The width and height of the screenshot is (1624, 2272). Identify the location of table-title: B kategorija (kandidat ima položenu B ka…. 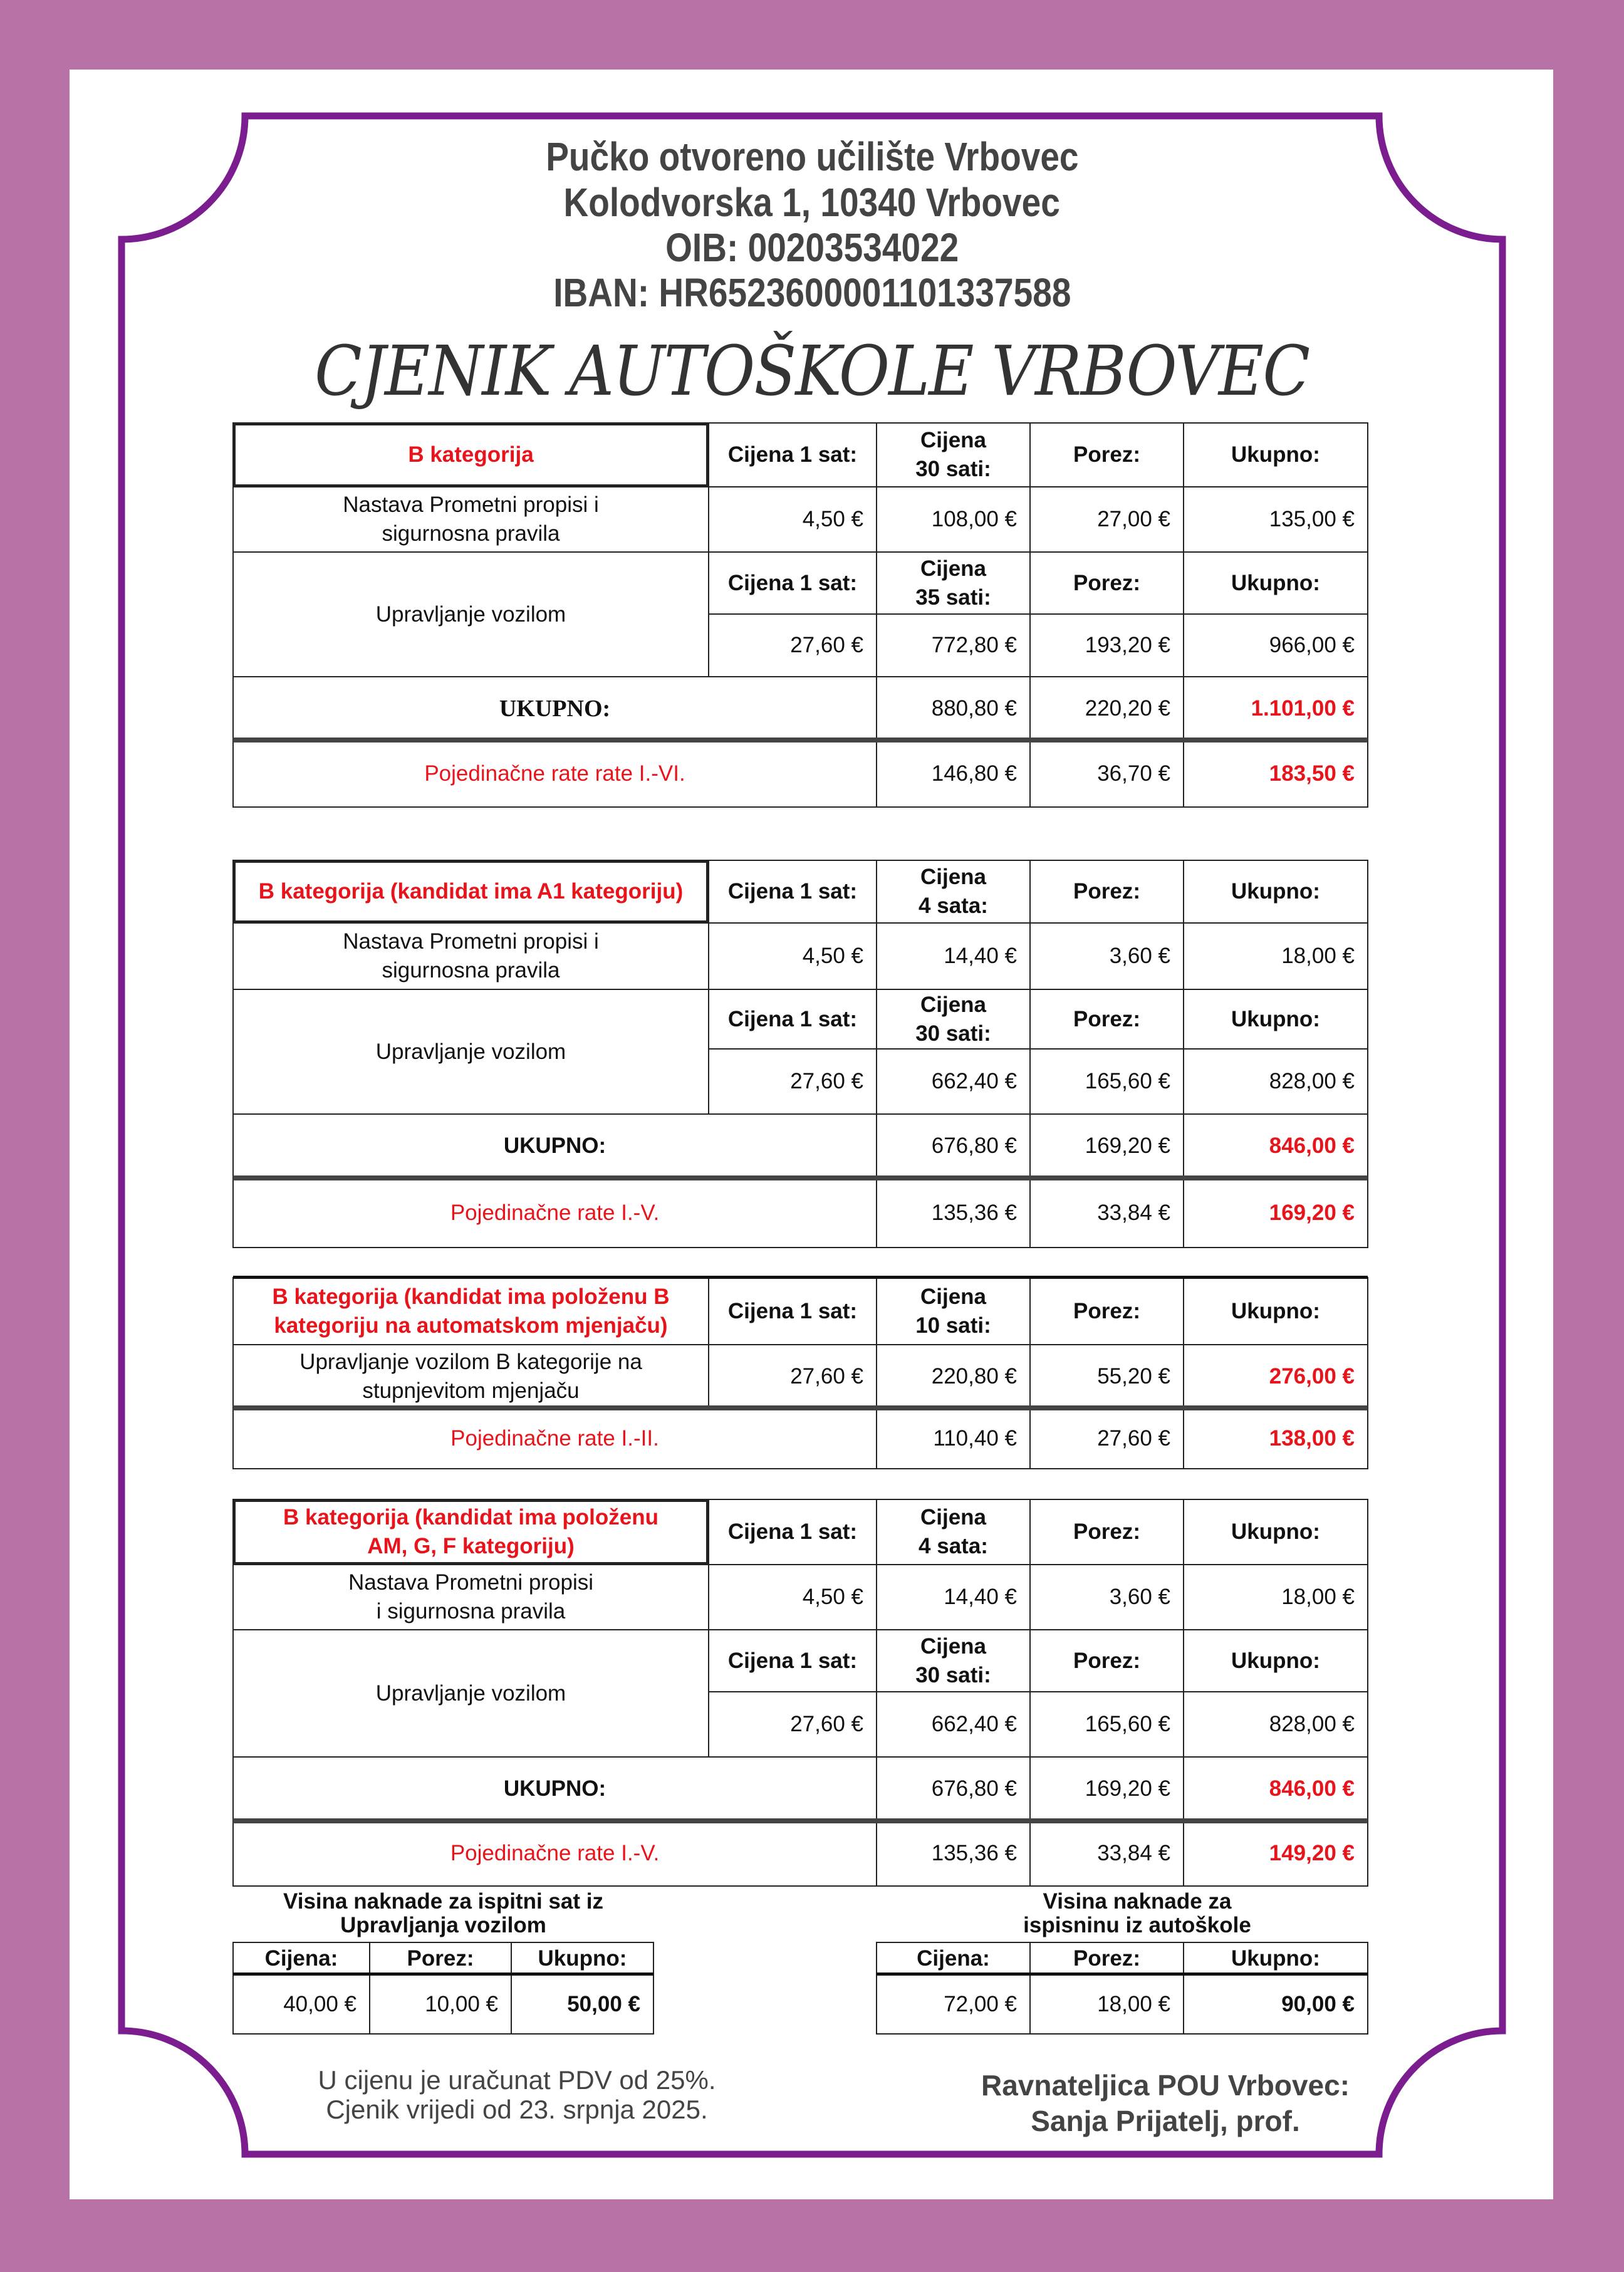
(470, 1311).